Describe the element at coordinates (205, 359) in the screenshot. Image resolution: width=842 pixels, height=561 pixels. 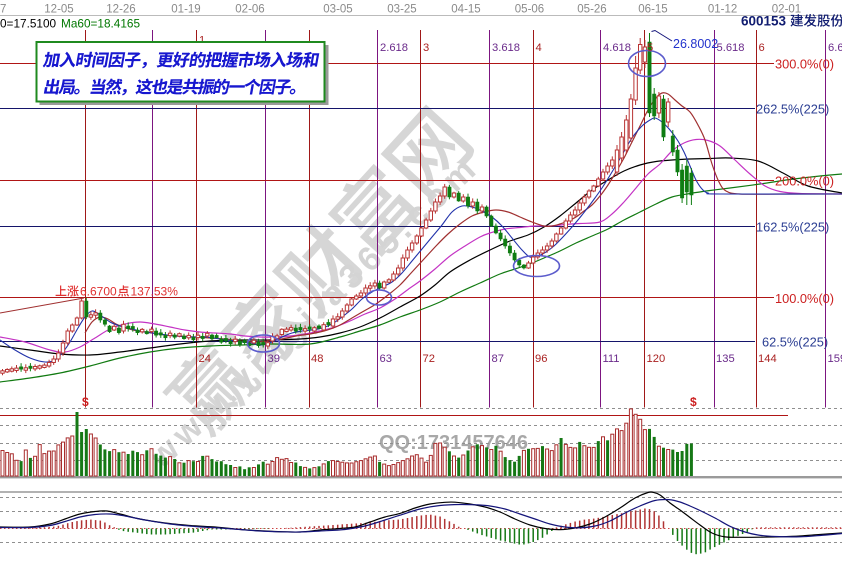
I see `svg-text: 24` at that location.